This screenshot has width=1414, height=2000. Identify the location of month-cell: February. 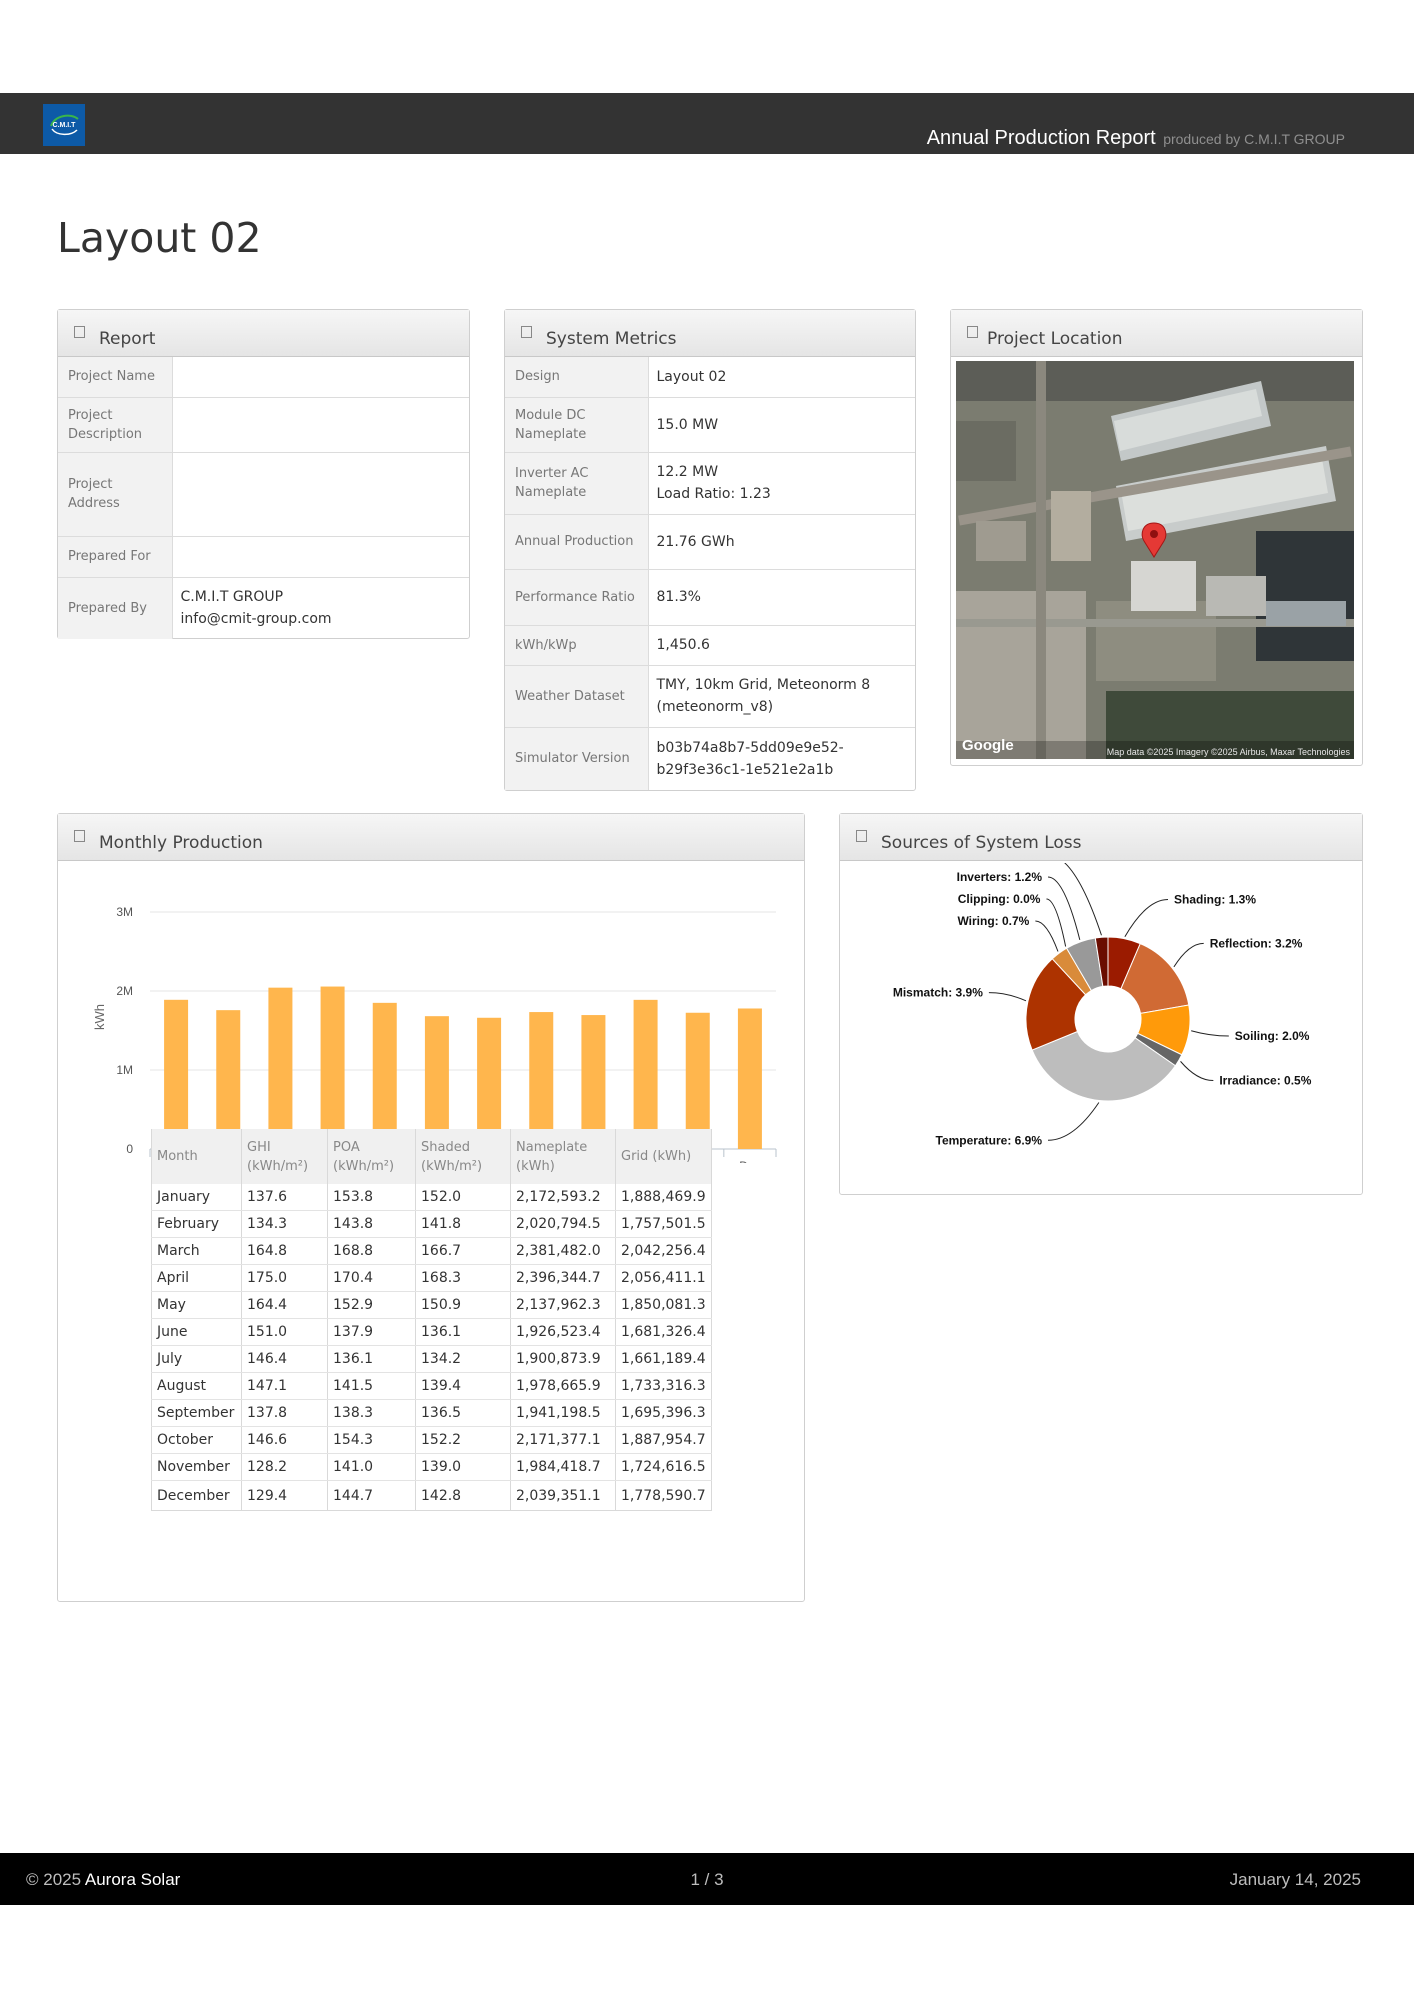
(196, 1224).